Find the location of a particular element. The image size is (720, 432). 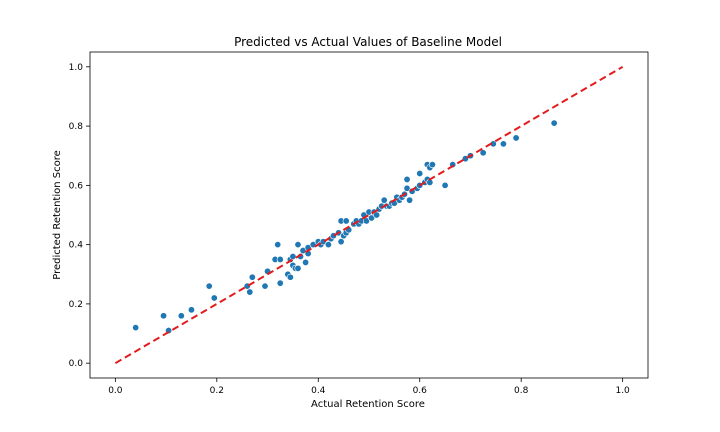

x-tick-label: 0.8 is located at coordinates (521, 391).